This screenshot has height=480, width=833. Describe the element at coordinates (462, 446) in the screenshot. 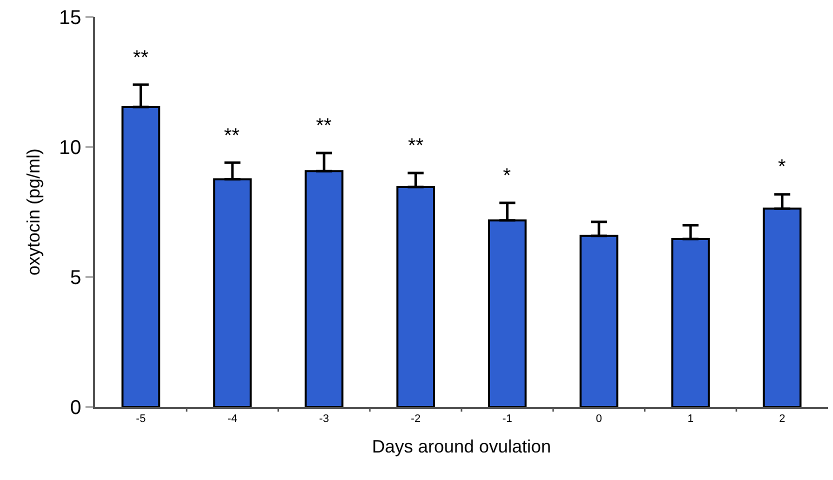

I see `x-axis-title: Days around ovulation` at that location.